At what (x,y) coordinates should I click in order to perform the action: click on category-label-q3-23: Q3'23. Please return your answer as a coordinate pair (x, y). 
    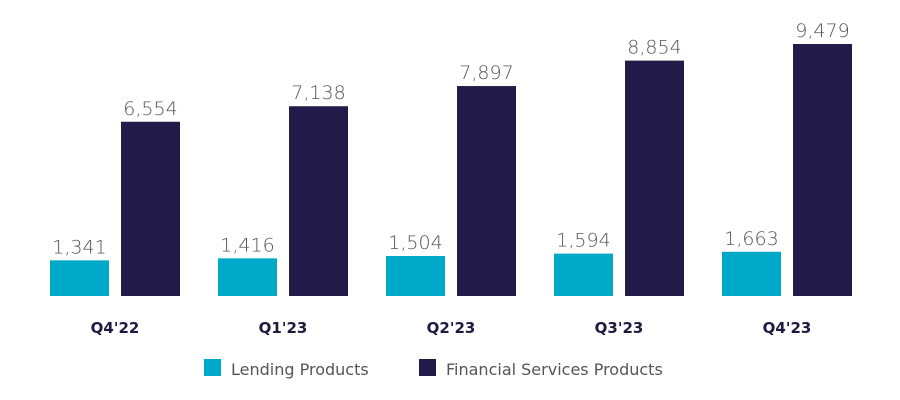
    Looking at the image, I should click on (619, 328).